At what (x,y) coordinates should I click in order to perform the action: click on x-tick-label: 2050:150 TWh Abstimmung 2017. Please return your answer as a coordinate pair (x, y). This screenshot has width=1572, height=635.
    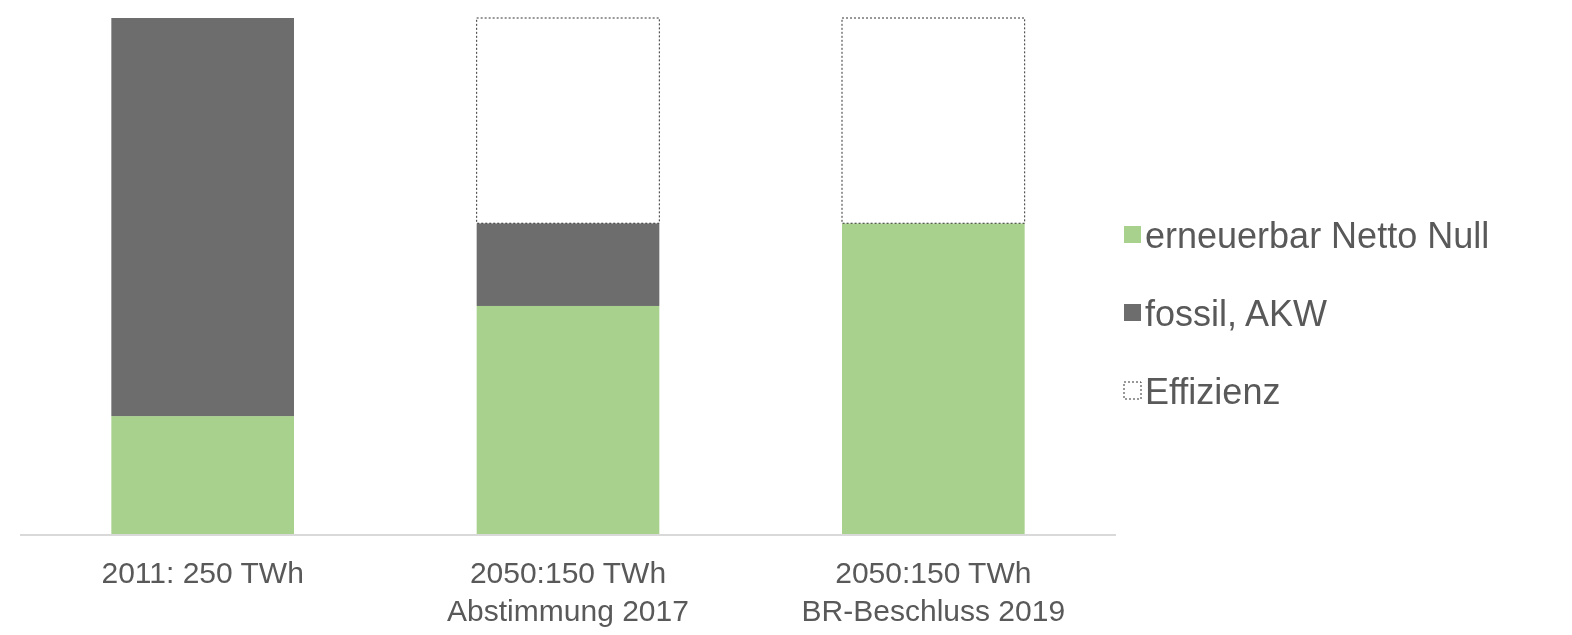
    Looking at the image, I should click on (568, 591).